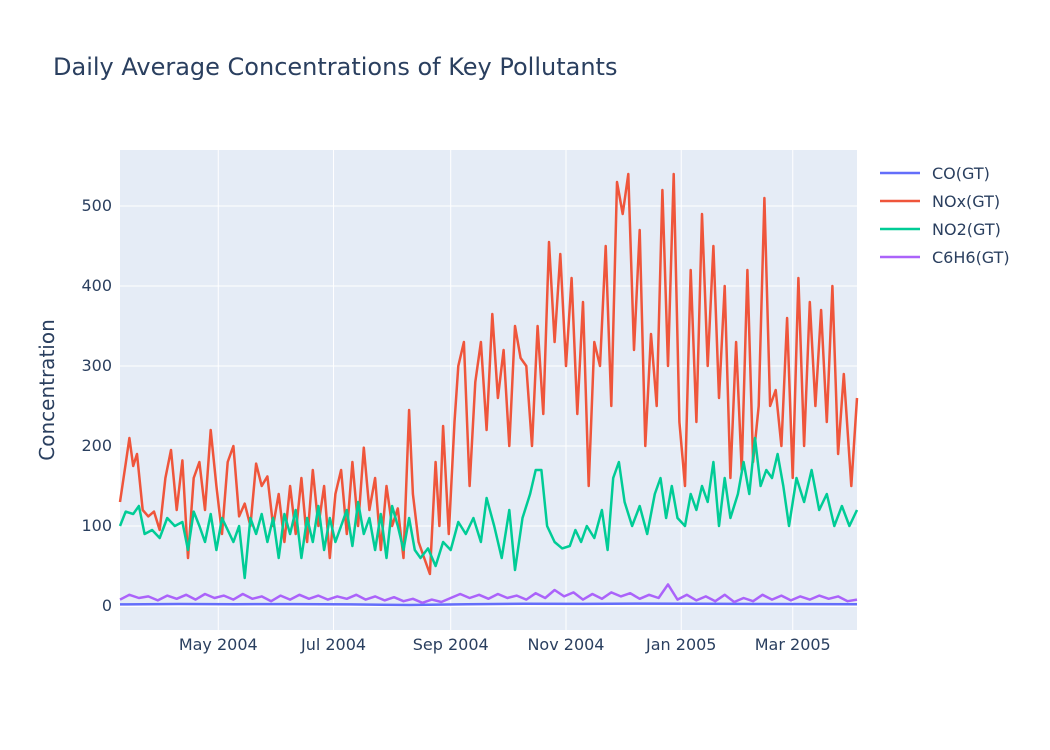 The width and height of the screenshot is (1050, 750). What do you see at coordinates (96, 445) in the screenshot?
I see `y-tick-label: 200` at bounding box center [96, 445].